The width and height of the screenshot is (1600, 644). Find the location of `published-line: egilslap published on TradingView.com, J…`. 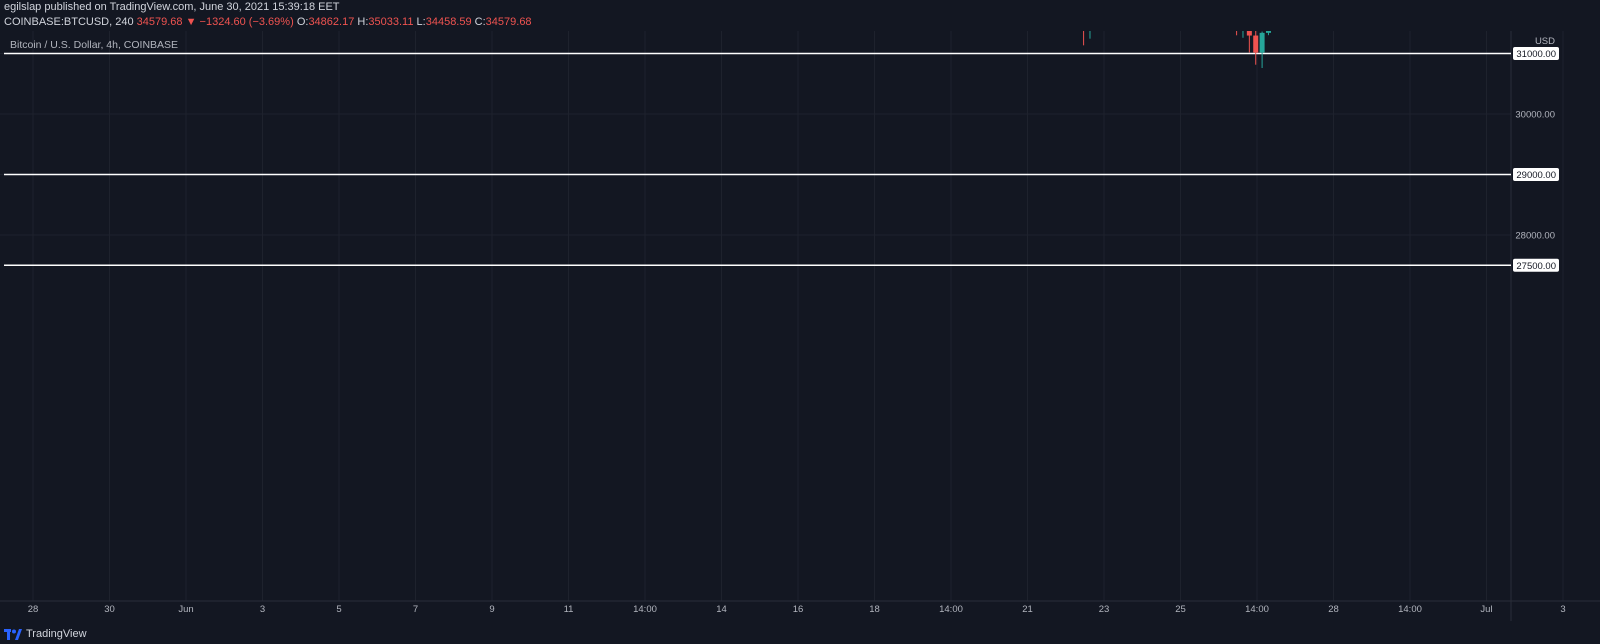

published-line: egilslap published on TradingView.com, J… is located at coordinates (172, 7).